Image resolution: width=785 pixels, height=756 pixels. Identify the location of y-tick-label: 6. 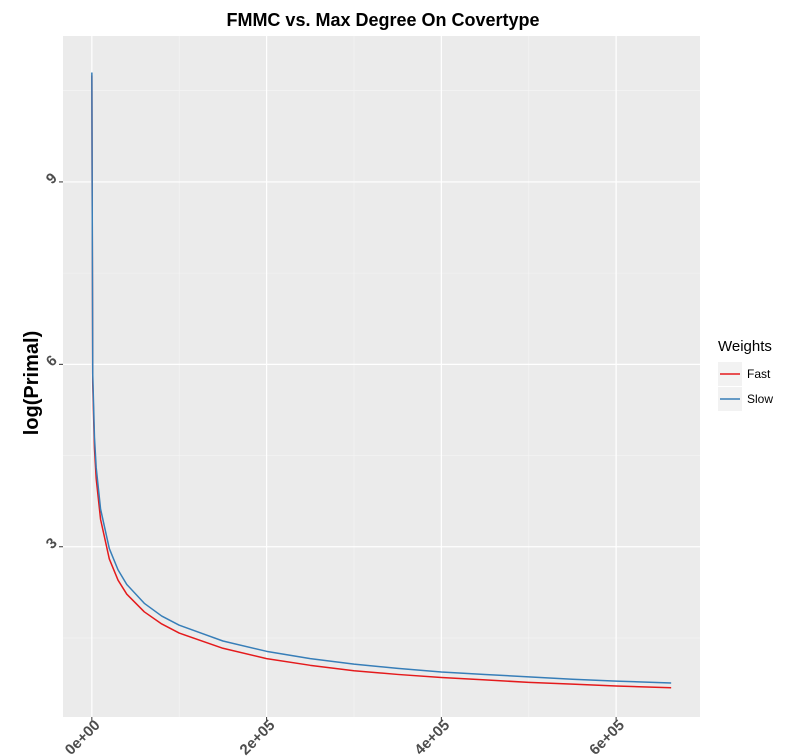
(52, 361).